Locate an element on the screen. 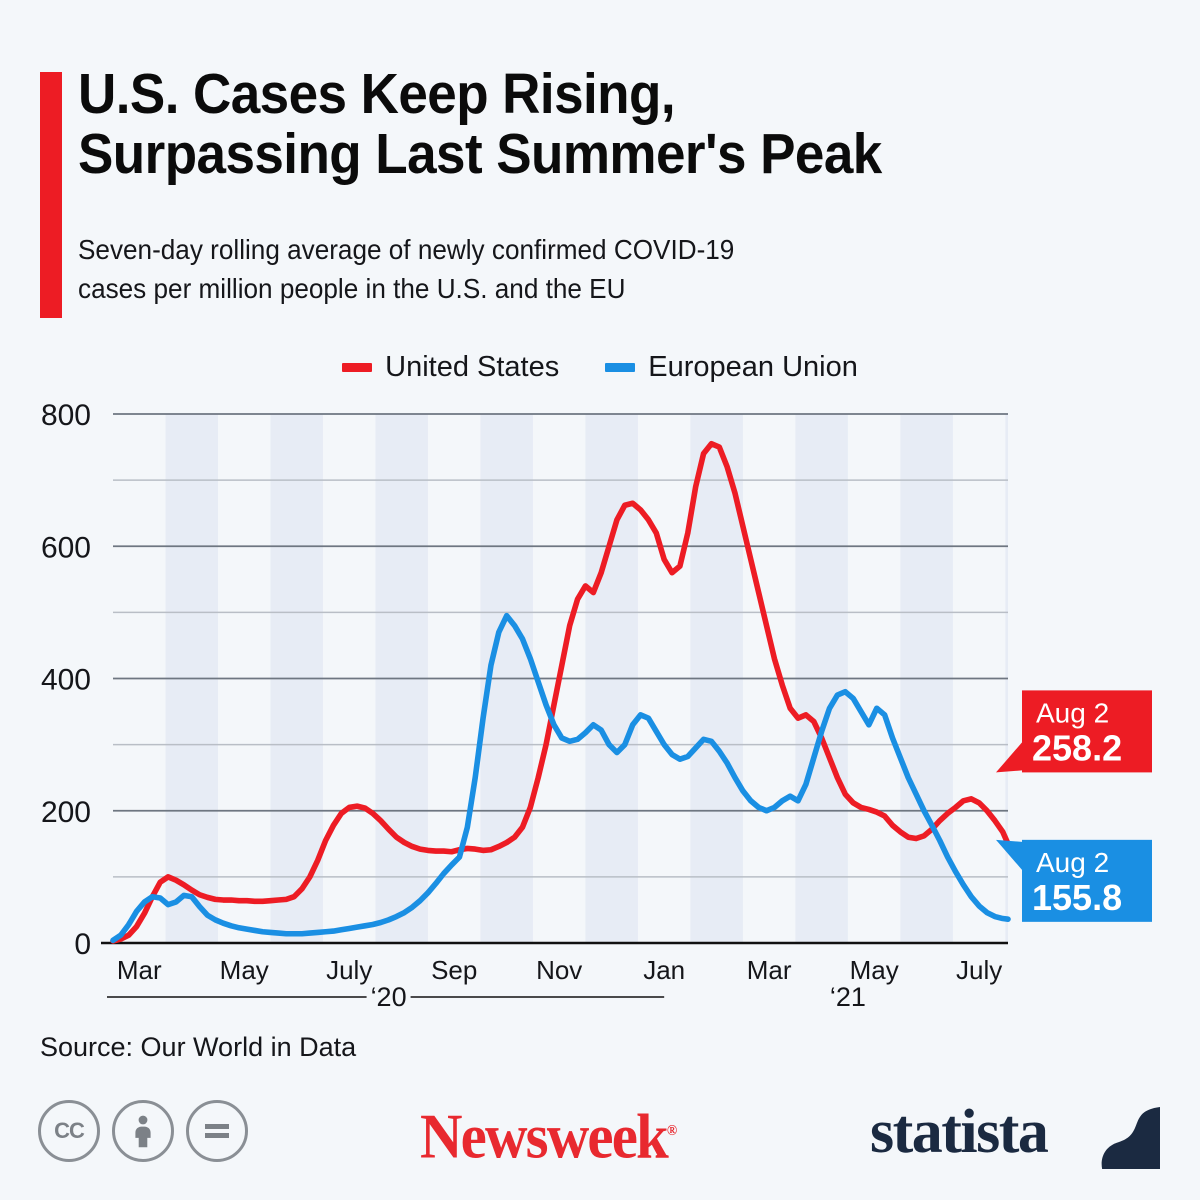 This screenshot has width=1200, height=1200. cc-license-icon: CC is located at coordinates (69, 1131).